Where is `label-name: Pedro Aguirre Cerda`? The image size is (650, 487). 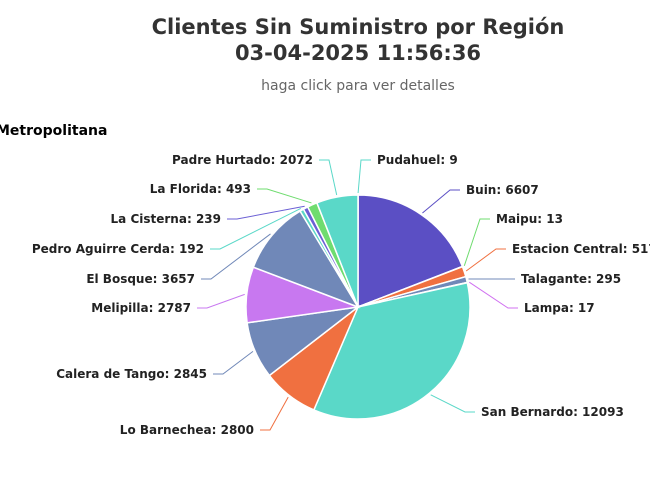 label-name: Pedro Aguirre Cerda is located at coordinates (101, 249).